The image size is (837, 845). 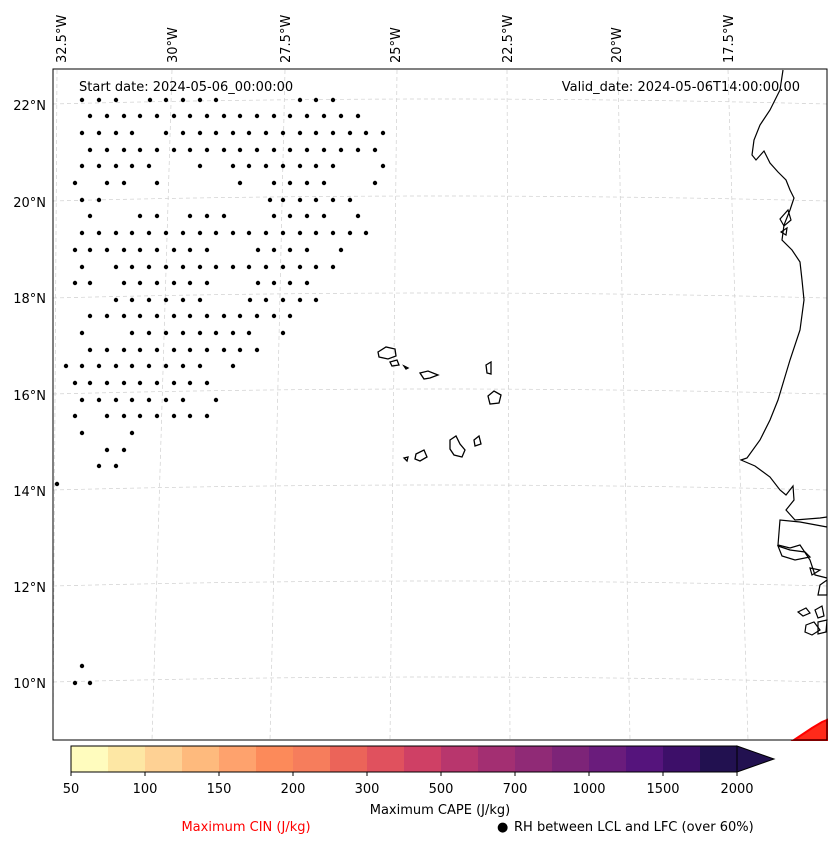 What do you see at coordinates (71, 789) in the screenshot?
I see `colorbar-tick-label: 50` at bounding box center [71, 789].